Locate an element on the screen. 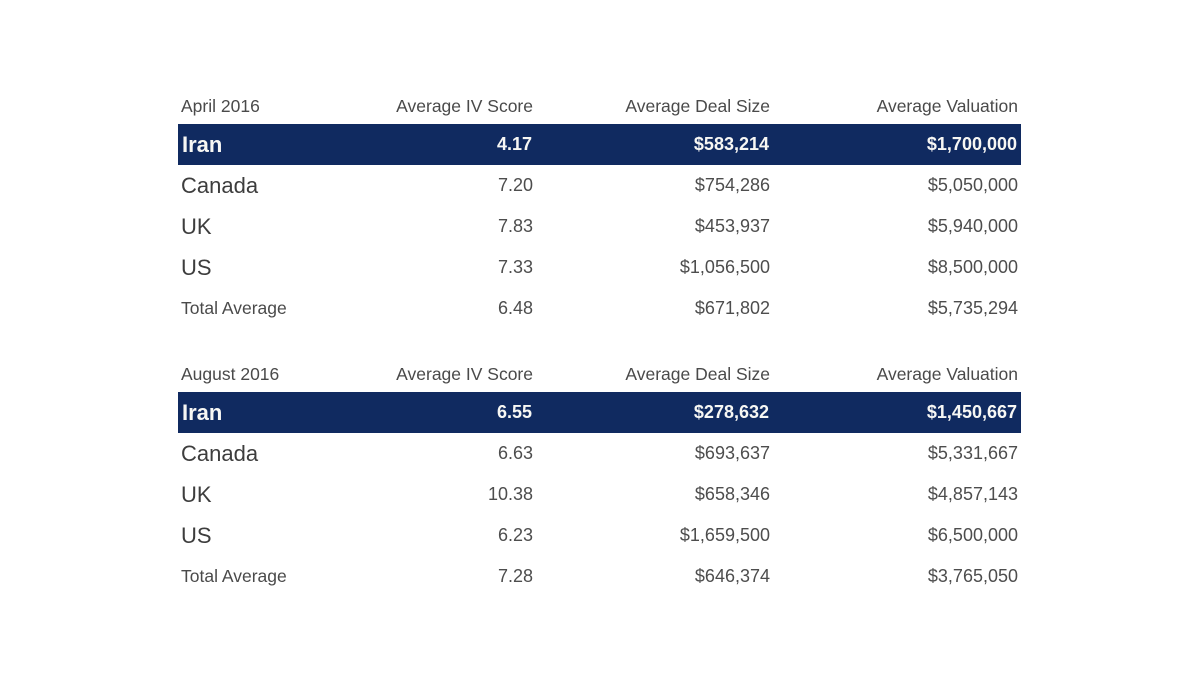 The width and height of the screenshot is (1200, 675). table-row-uk: UK 10.38 $658,346 $4,857,143 is located at coordinates (599, 494).